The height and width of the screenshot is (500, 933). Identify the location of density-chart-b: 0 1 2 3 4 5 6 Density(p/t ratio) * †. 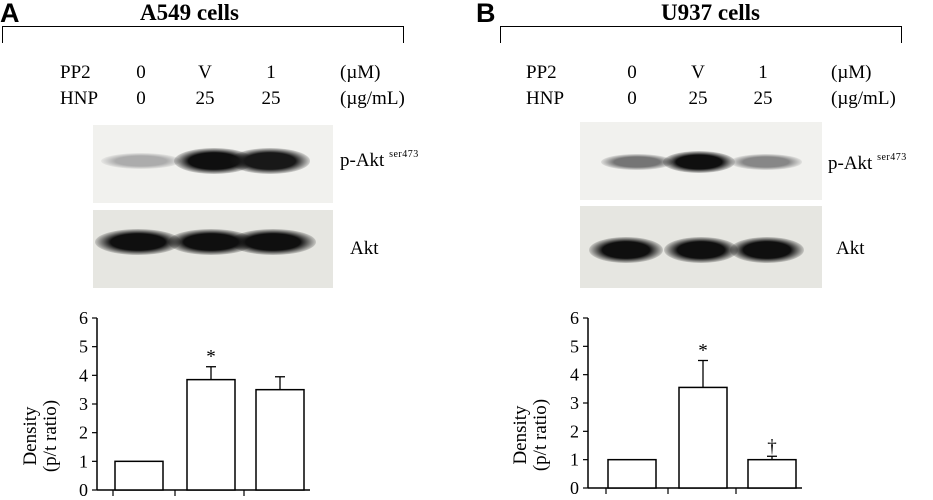
(656, 403).